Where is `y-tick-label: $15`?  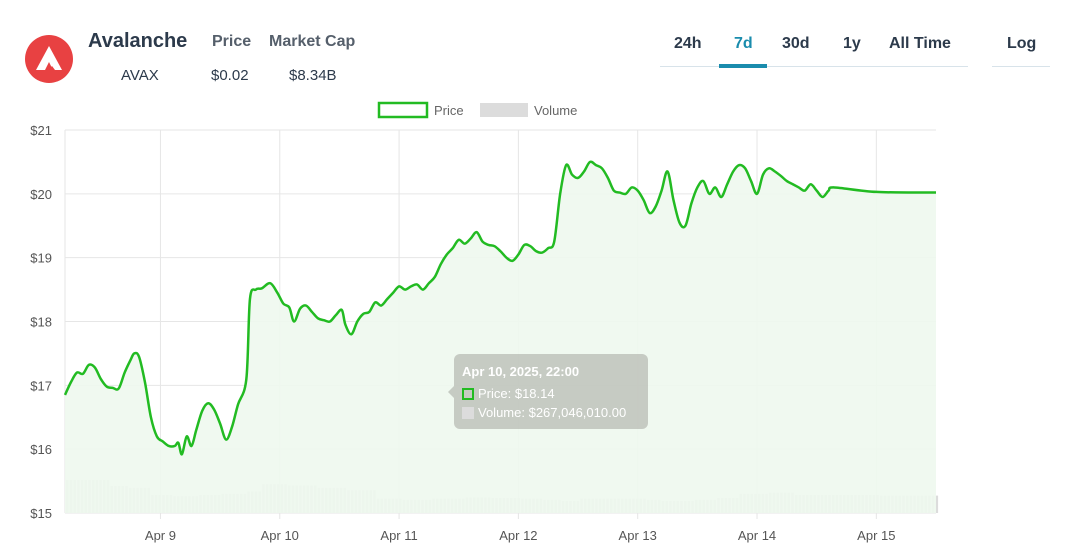 y-tick-label: $15 is located at coordinates (41, 513).